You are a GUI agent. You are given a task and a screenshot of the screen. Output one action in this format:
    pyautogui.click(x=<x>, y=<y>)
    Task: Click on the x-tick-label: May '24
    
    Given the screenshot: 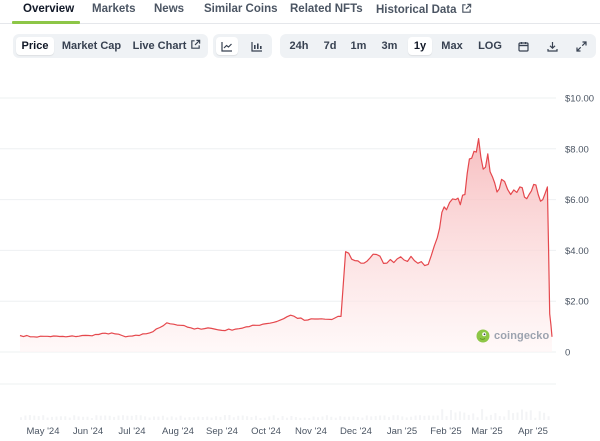 What is the action you would take?
    pyautogui.click(x=43, y=431)
    